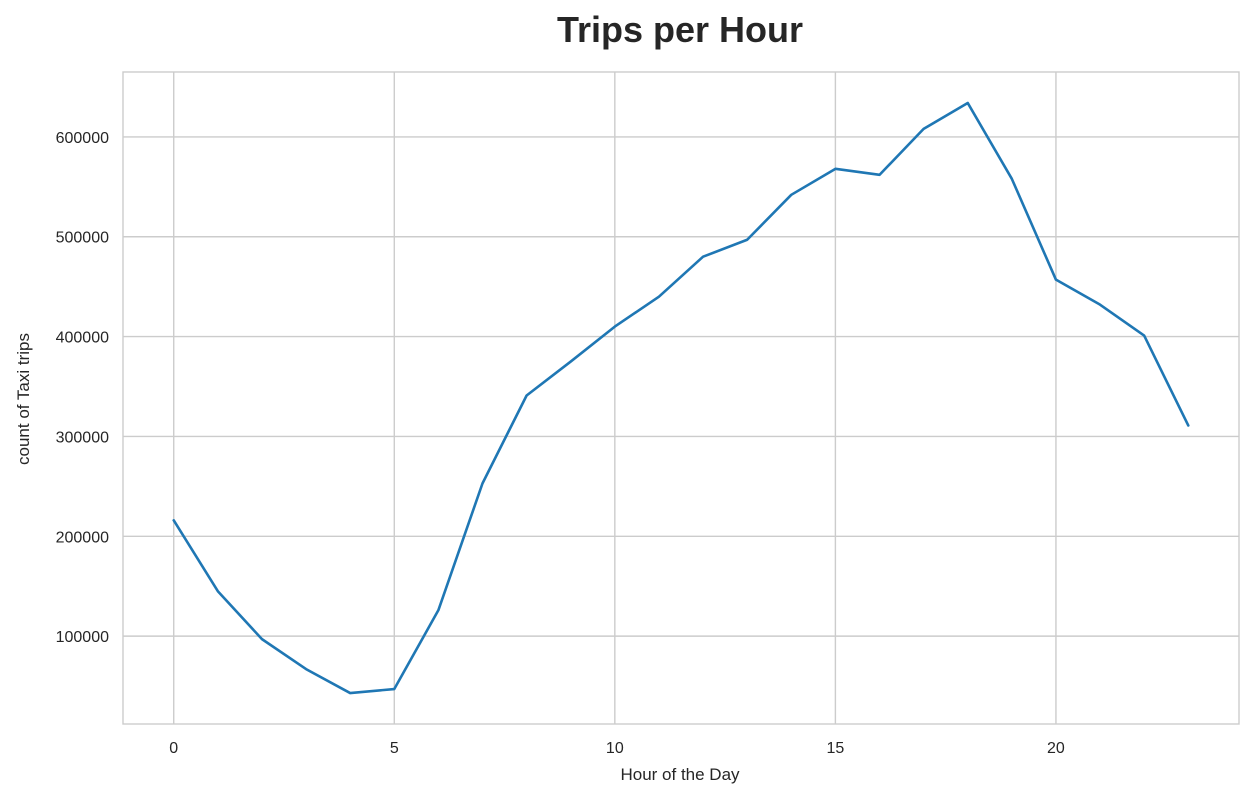 Image resolution: width=1252 pixels, height=799 pixels. Describe the element at coordinates (680, 774) in the screenshot. I see `x-axis-label: Hour of the Day` at that location.